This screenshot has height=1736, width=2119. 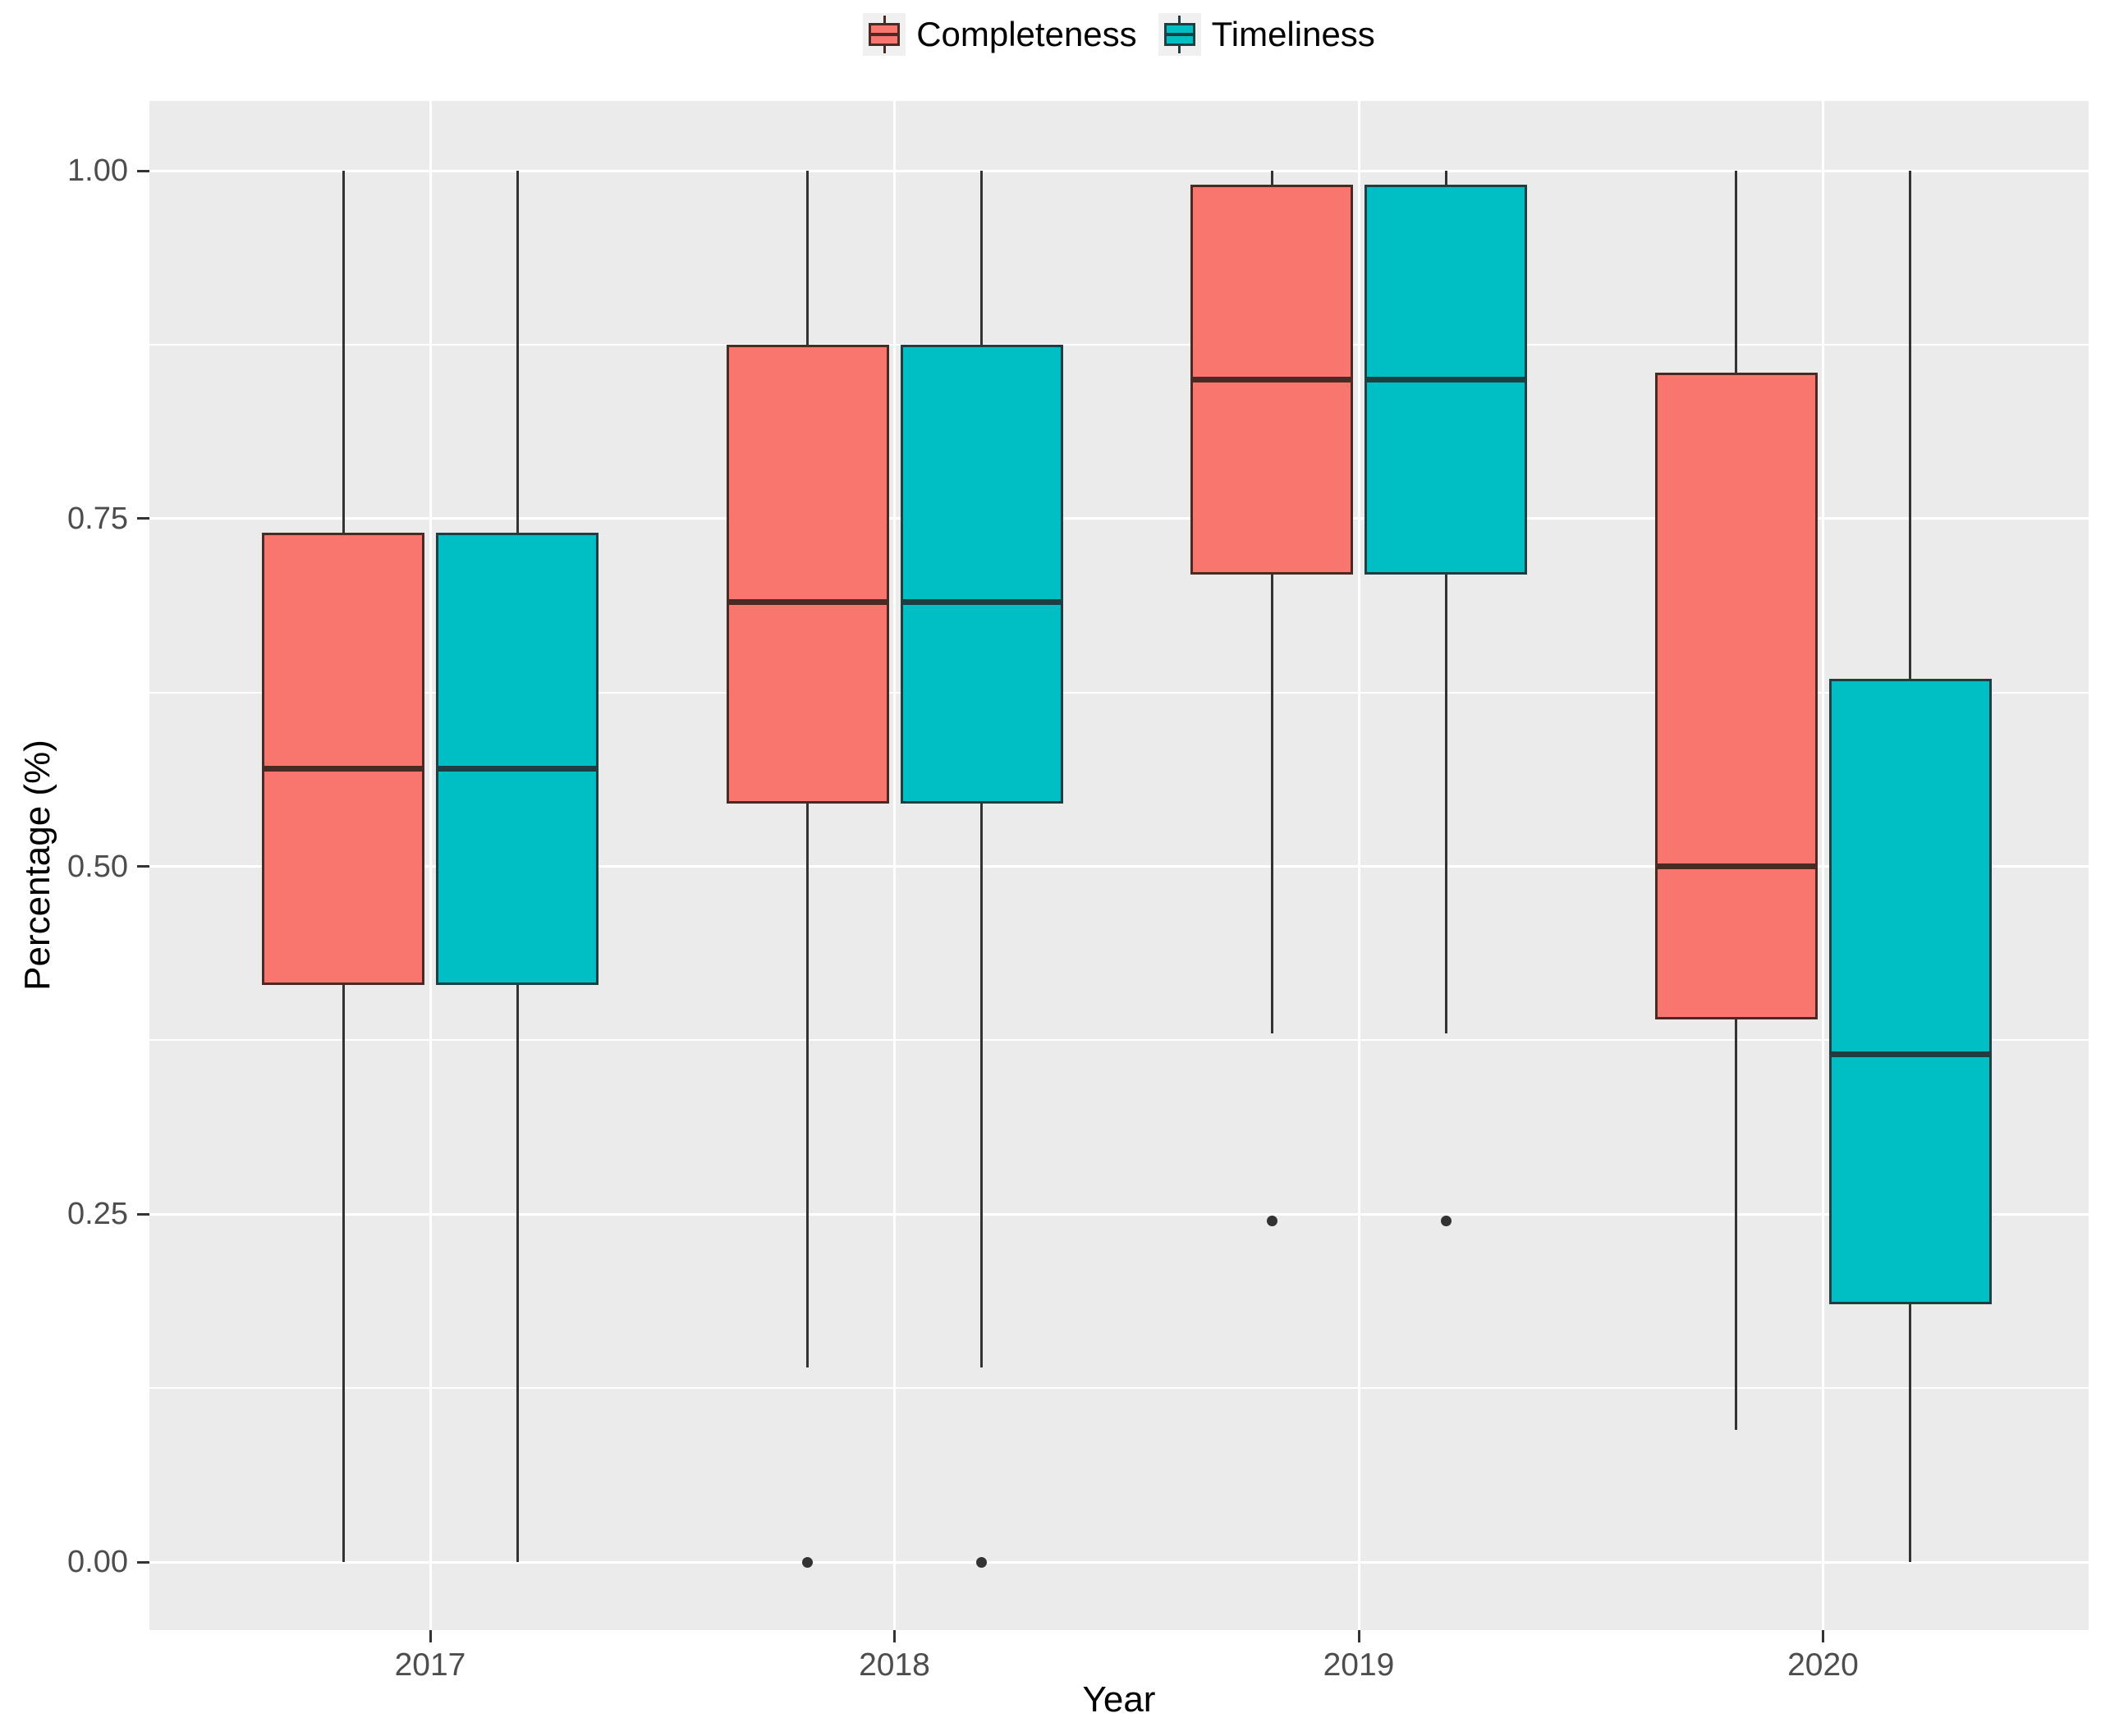 What do you see at coordinates (1910, 1054) in the screenshot?
I see `median-timeliness-2020` at bounding box center [1910, 1054].